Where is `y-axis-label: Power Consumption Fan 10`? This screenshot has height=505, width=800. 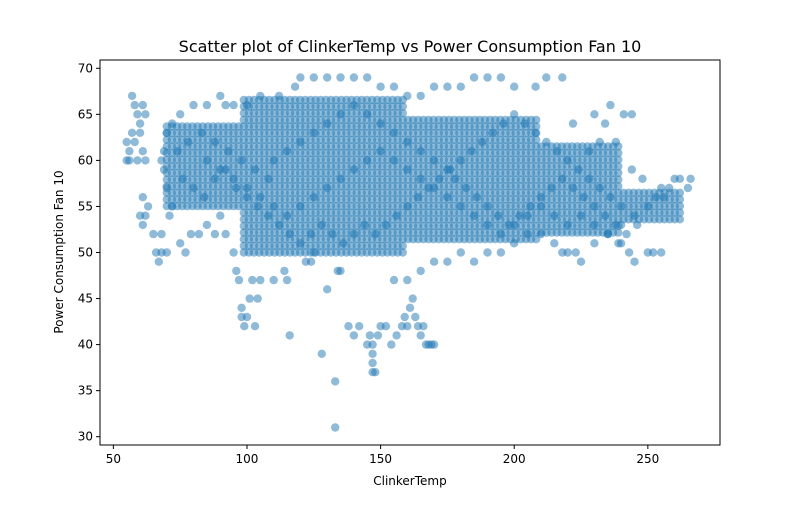
y-axis-label: Power Consumption Fan 10 is located at coordinates (59, 251).